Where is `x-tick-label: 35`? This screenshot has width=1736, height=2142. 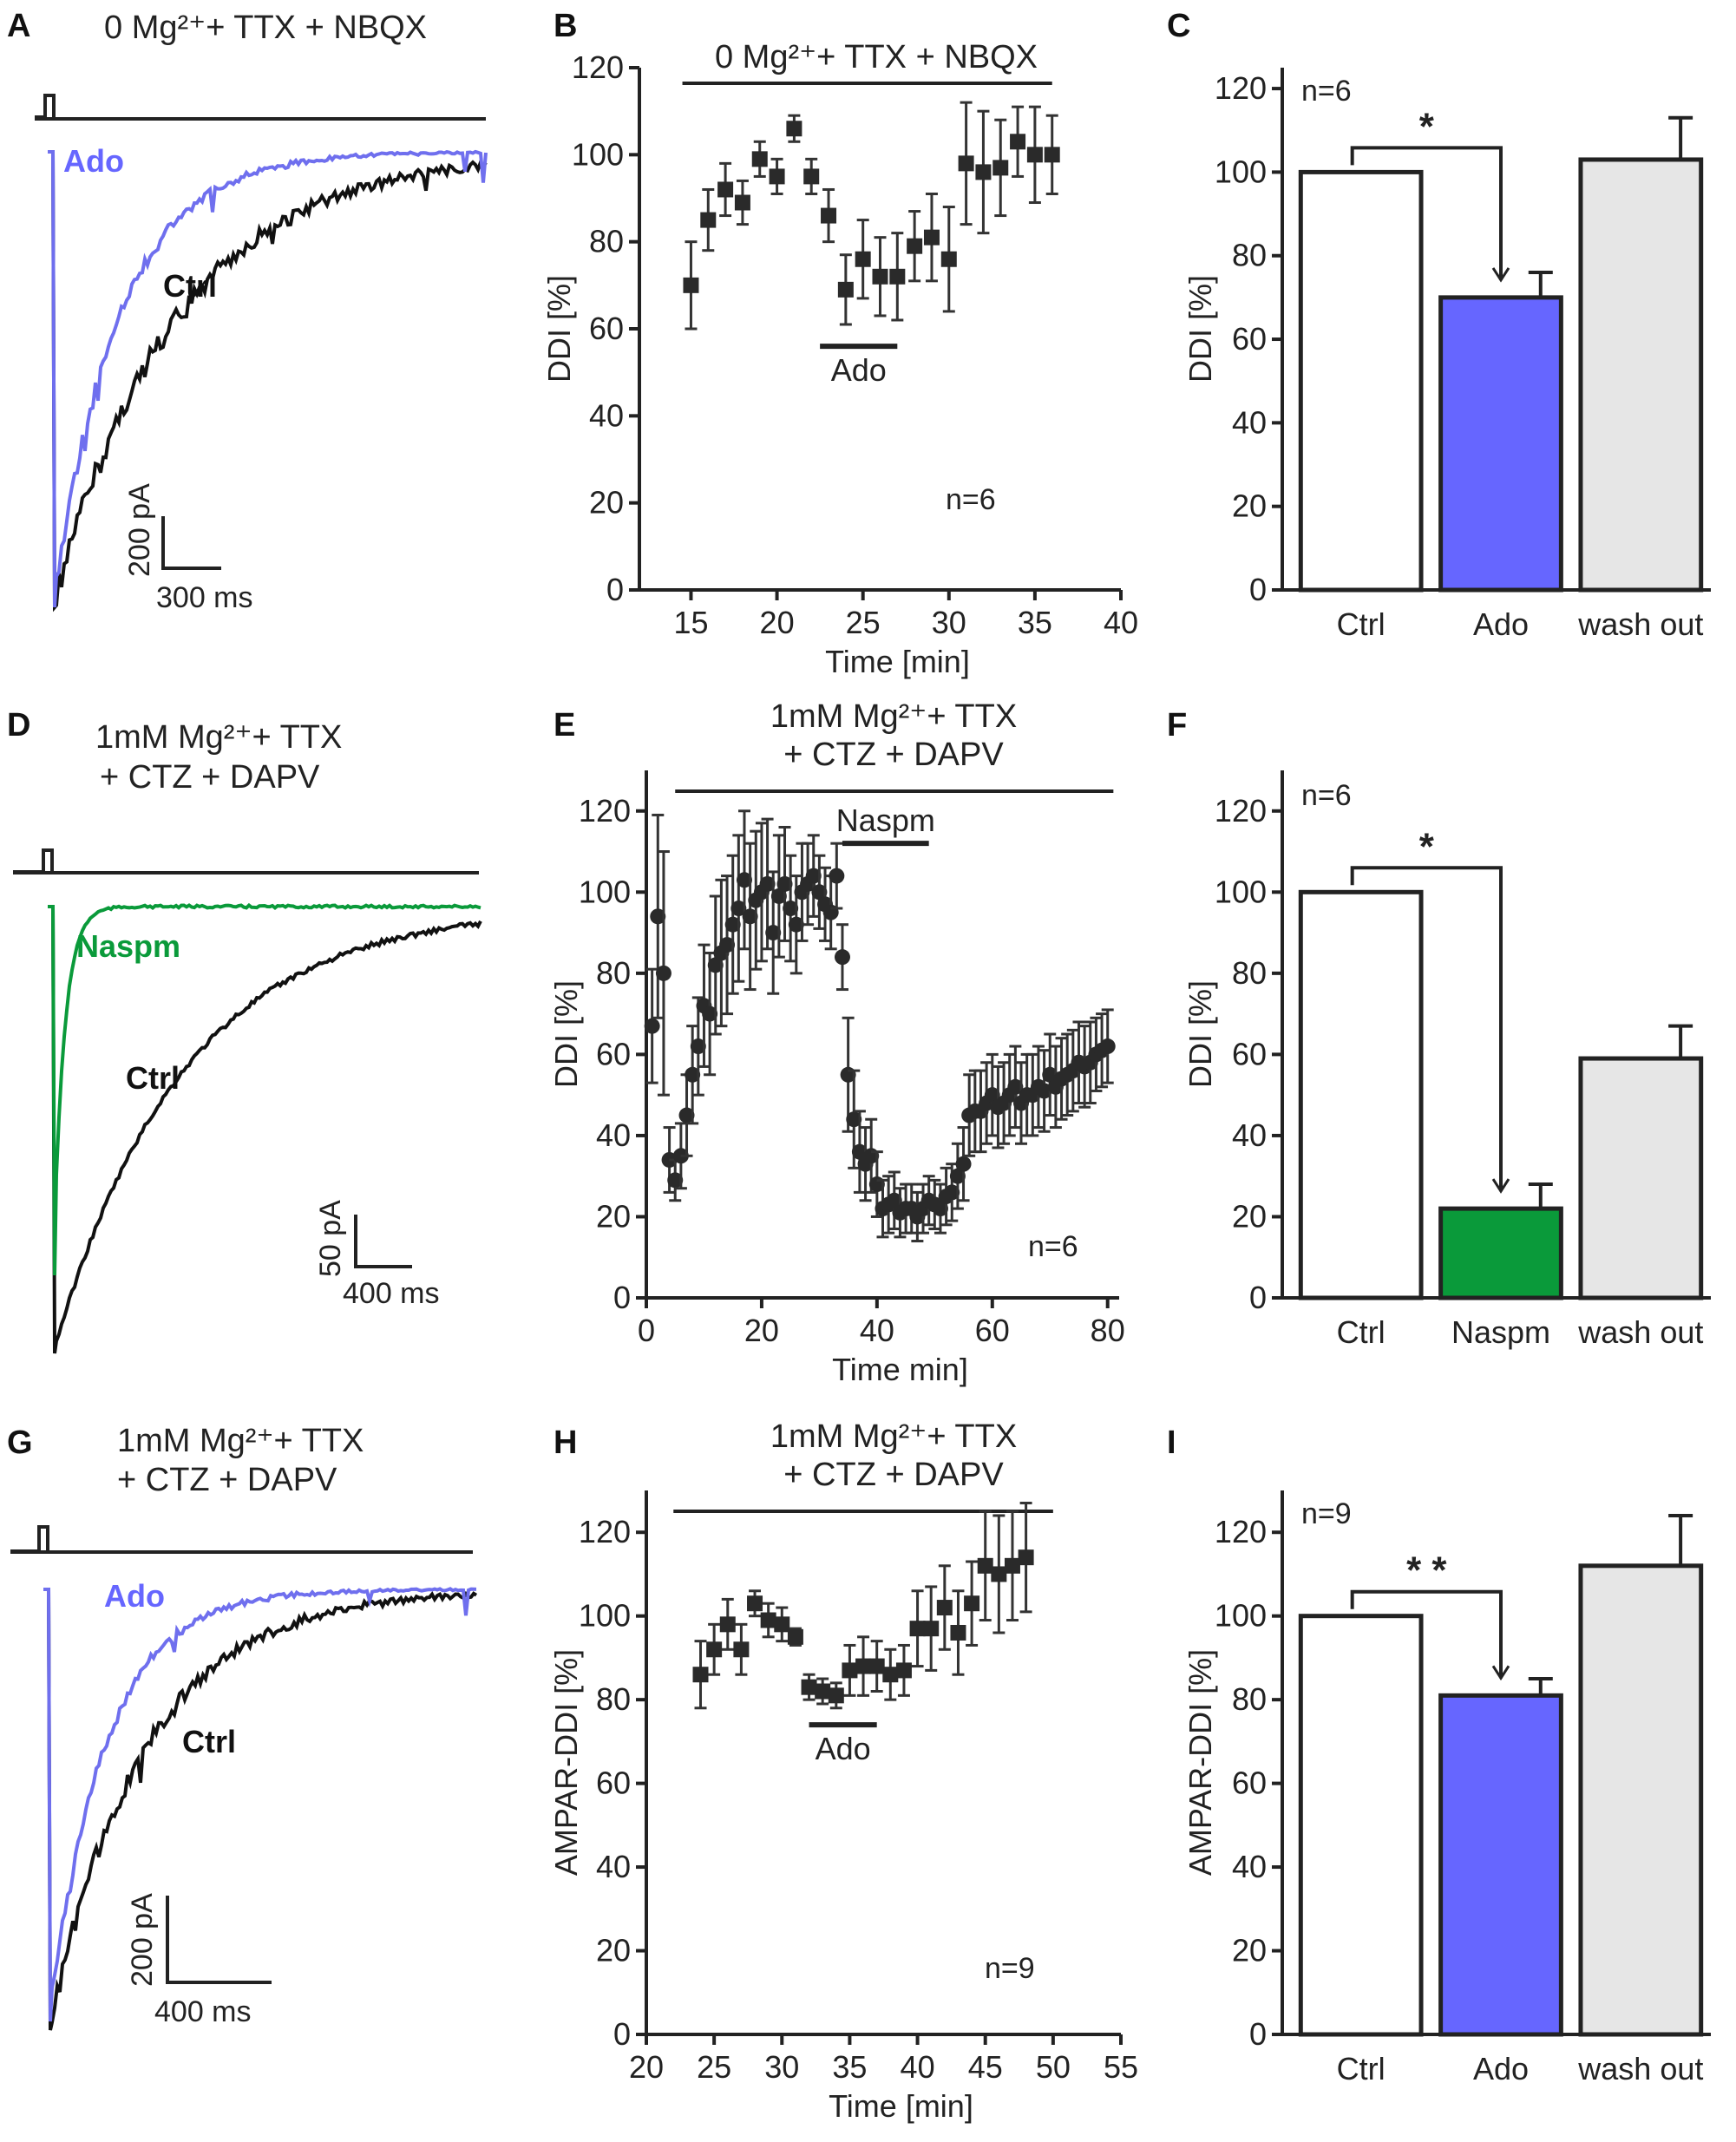 x-tick-label: 35 is located at coordinates (849, 2067).